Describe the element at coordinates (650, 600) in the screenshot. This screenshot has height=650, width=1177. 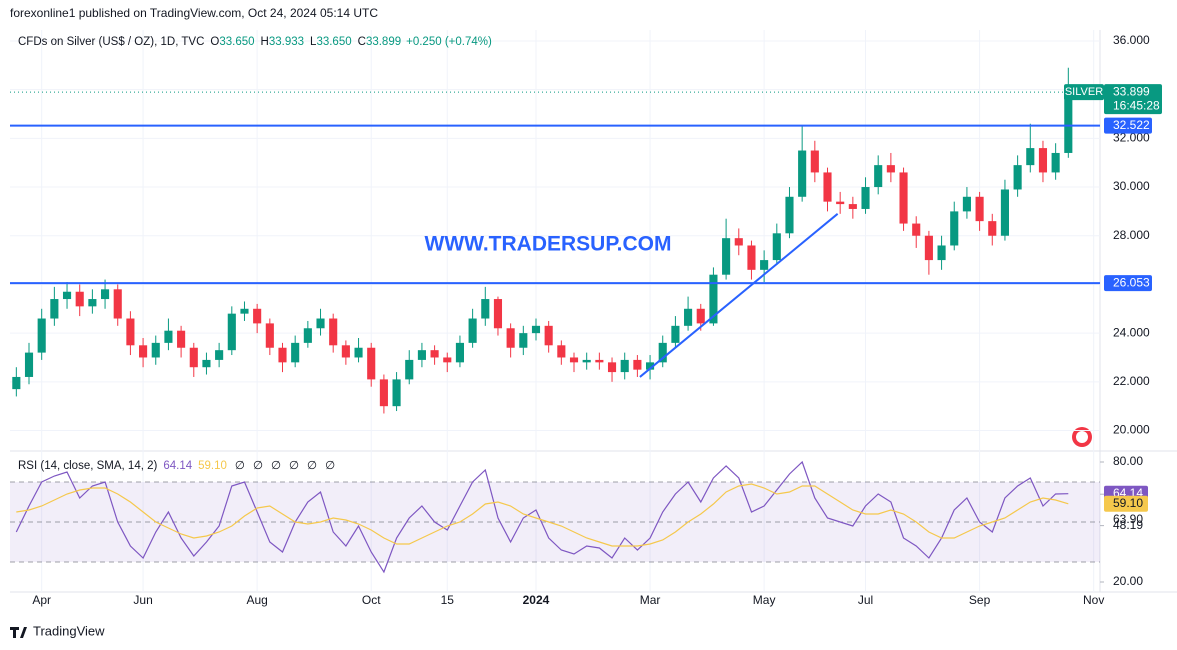
I see `x-tick-label: Mar` at that location.